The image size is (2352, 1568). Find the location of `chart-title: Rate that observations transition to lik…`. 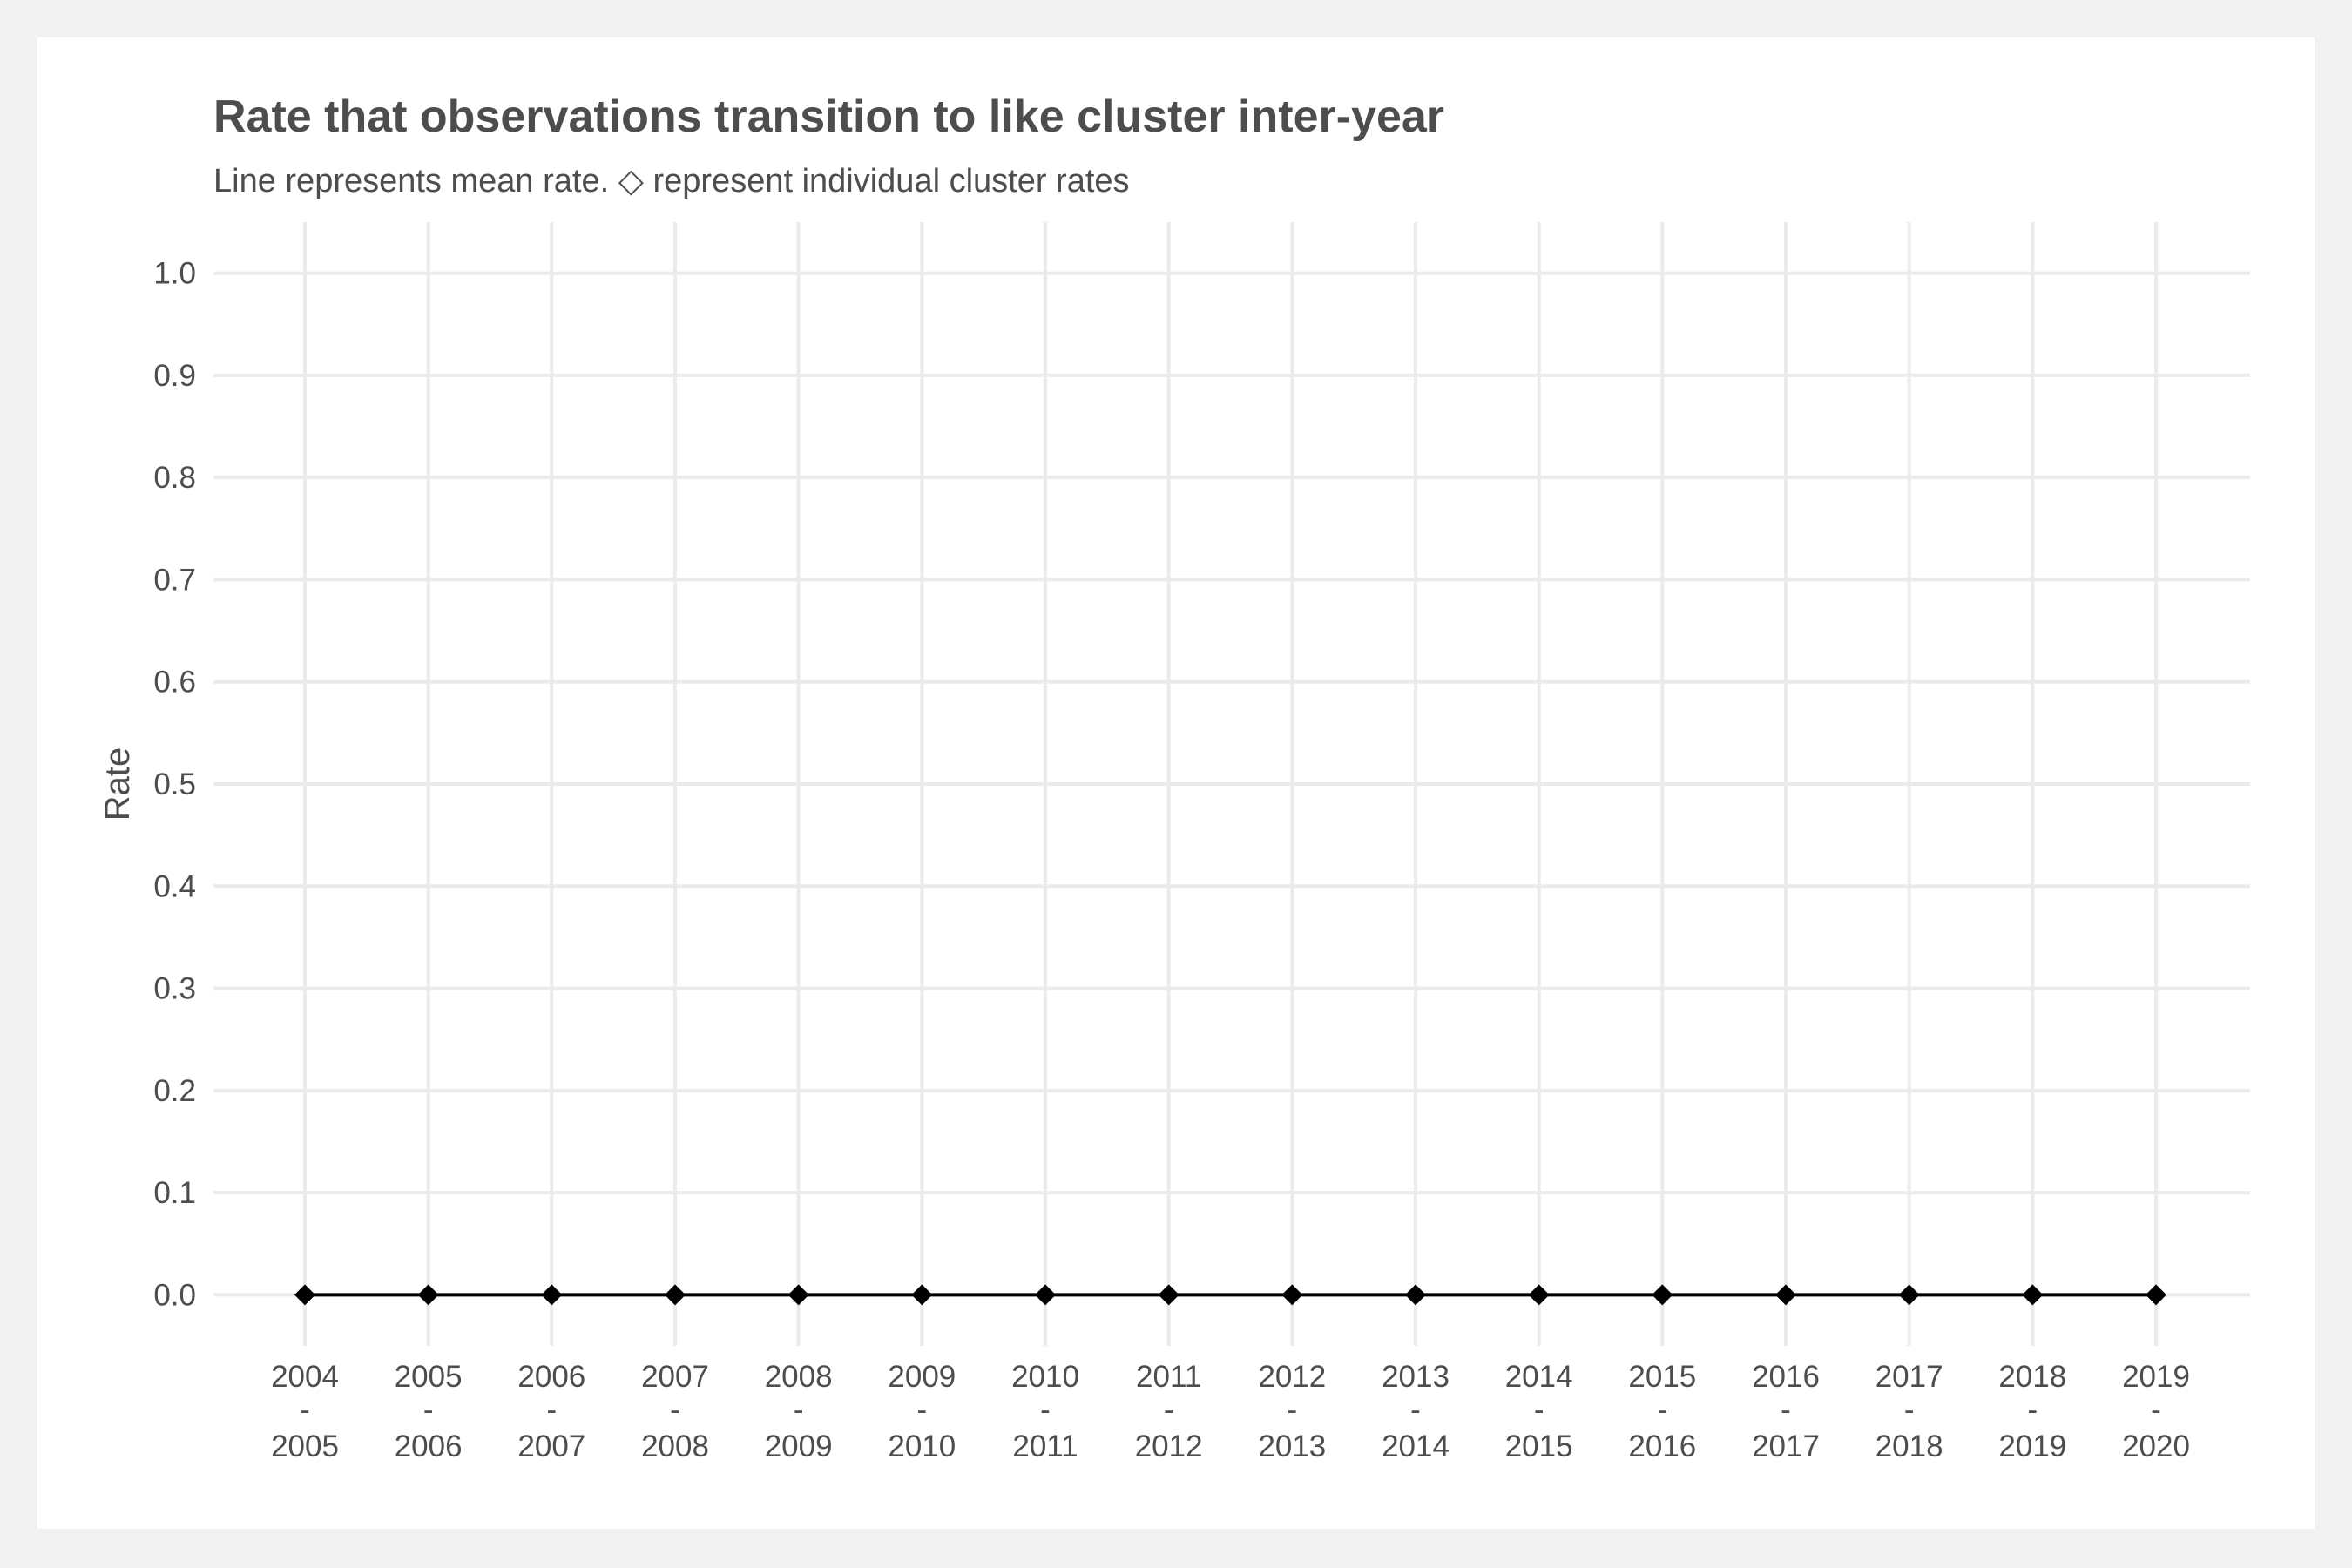

chart-title: Rate that observations transition to lik… is located at coordinates (829, 116).